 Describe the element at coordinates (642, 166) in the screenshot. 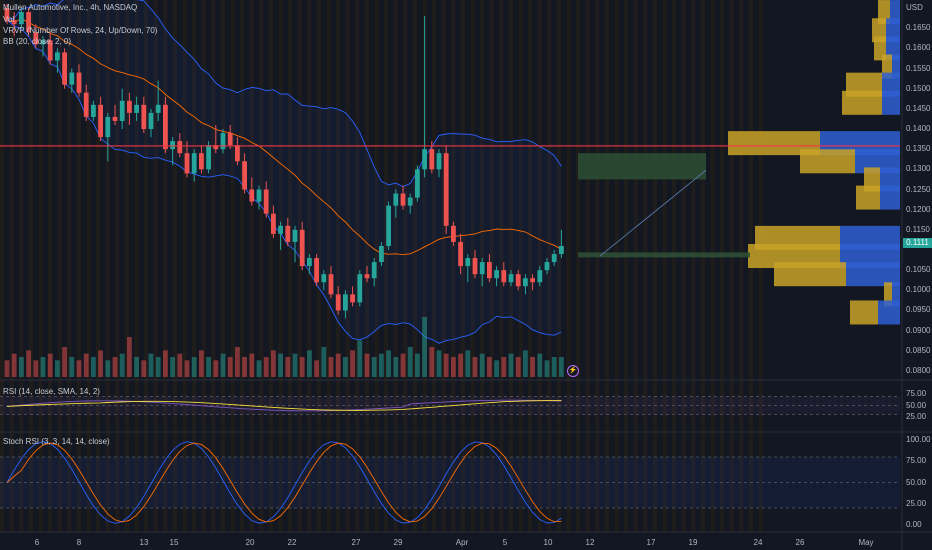

I see `target-zone` at that location.